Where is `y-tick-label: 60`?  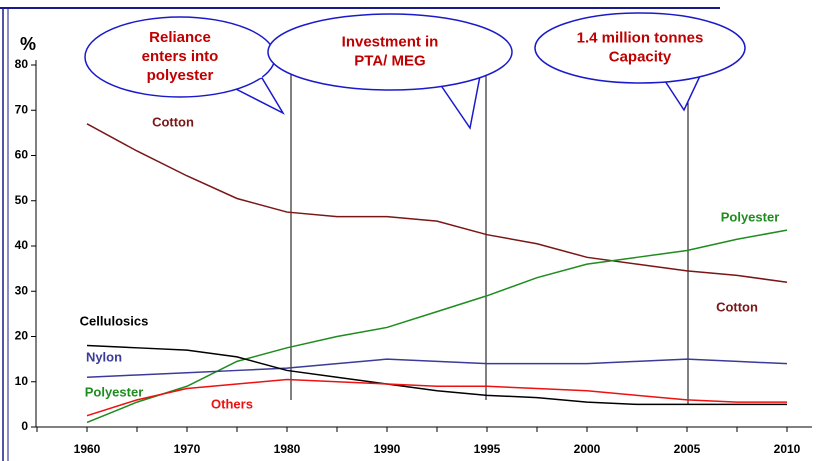
y-tick-label: 60 is located at coordinates (22, 155).